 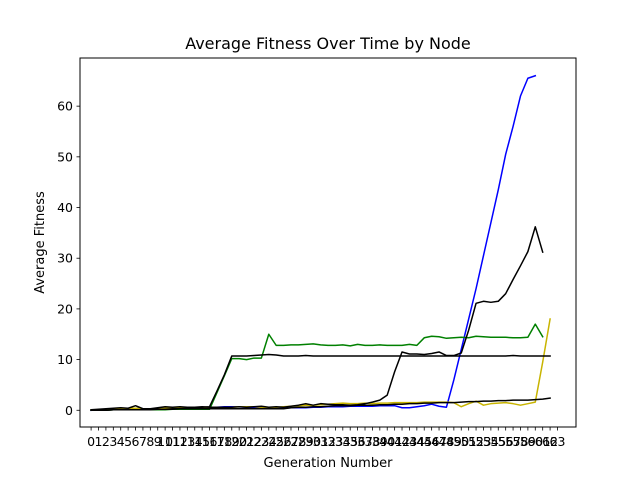 What do you see at coordinates (395, 441) in the screenshot?
I see `x-tick-label: 41` at bounding box center [395, 441].